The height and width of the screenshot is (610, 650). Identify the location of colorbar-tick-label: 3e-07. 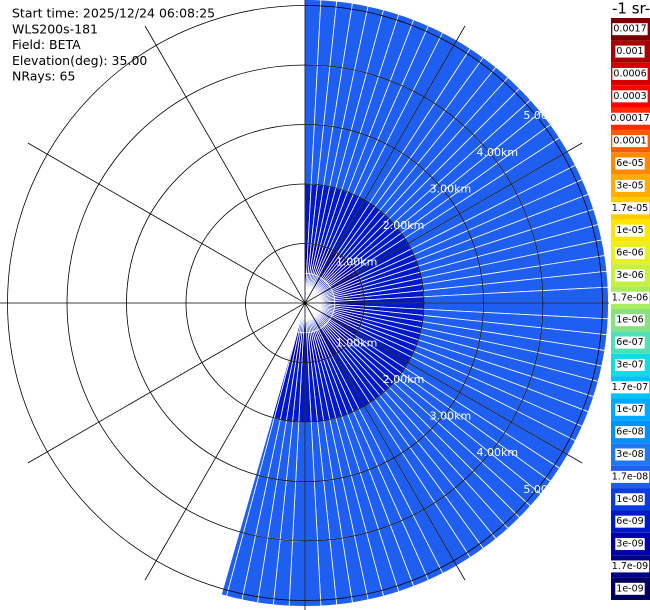
(629, 364).